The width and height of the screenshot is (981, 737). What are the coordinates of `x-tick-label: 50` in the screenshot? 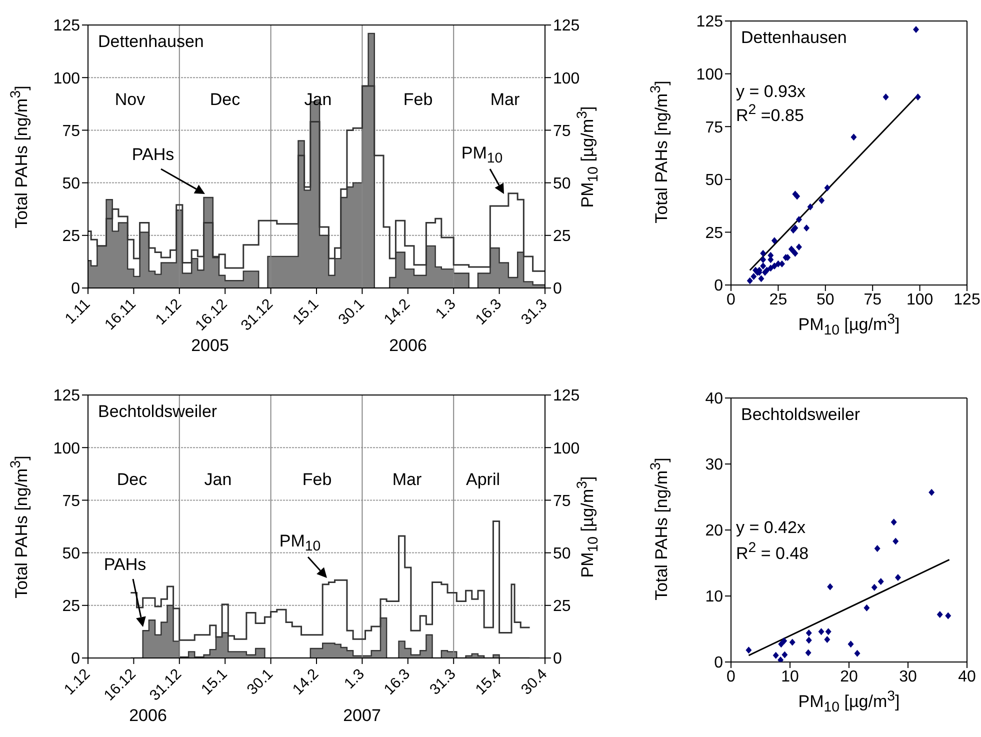 It's located at (825, 299).